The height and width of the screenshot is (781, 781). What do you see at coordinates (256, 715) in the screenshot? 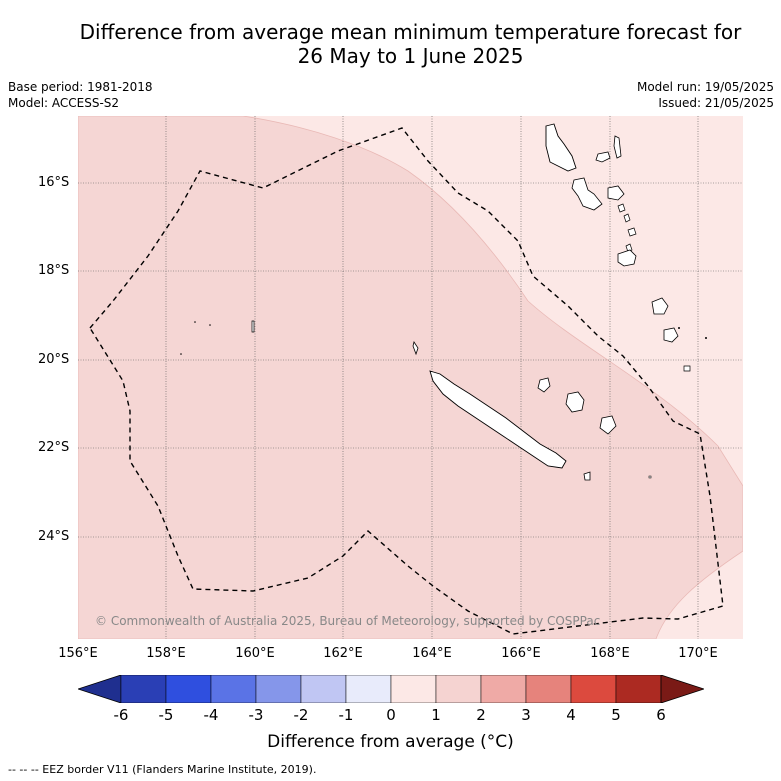
I see `colorbar-tick: -3` at bounding box center [256, 715].